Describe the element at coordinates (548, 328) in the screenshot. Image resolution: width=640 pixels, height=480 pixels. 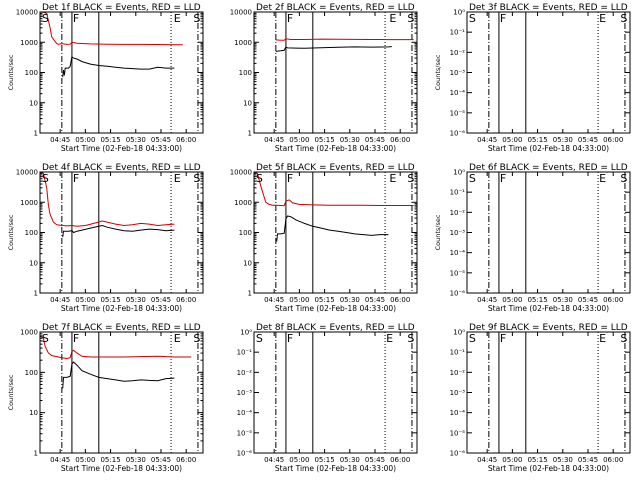
I see `panel-title: Det 9f BLACK = Events, RED = LLD` at that location.